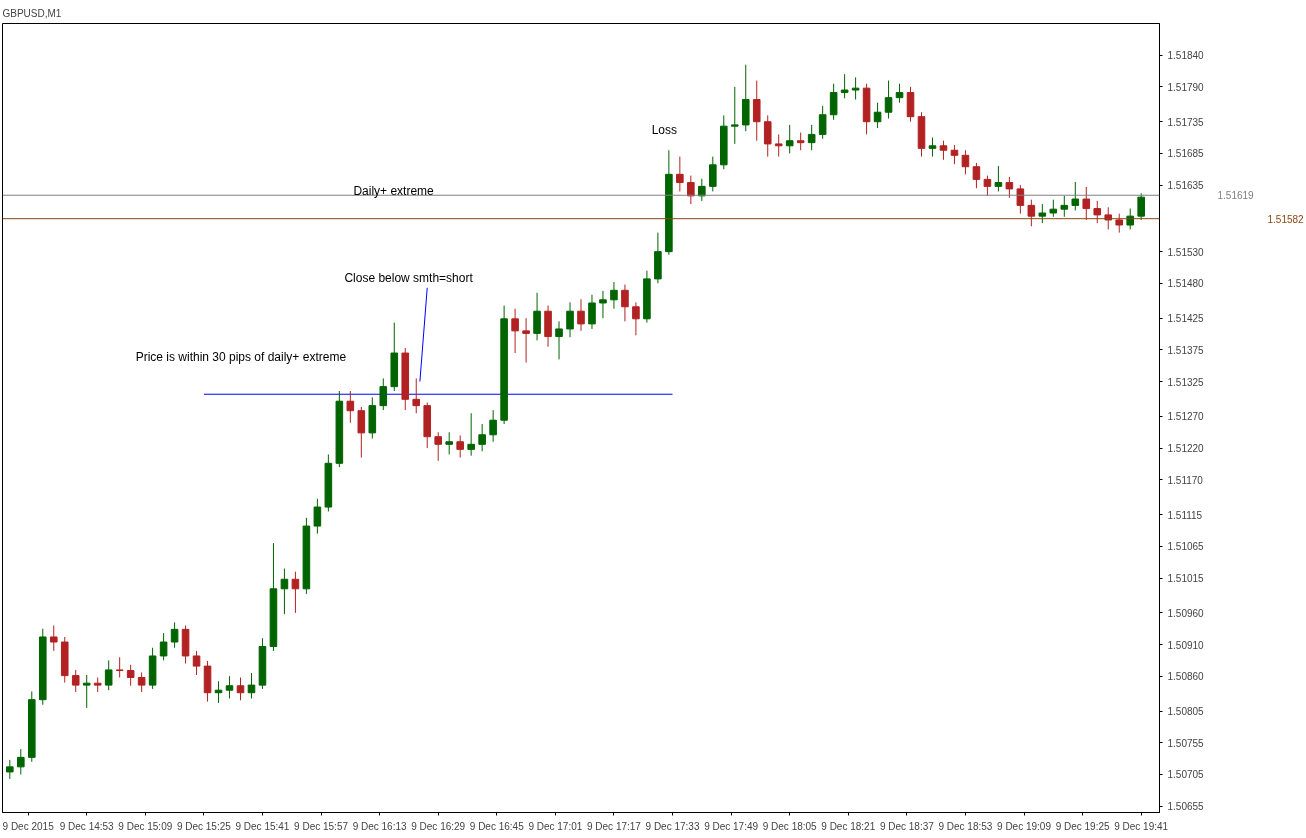 This screenshot has width=1306, height=838. Describe the element at coordinates (497, 826) in the screenshot. I see `x-tick-label: 9 Dec 16:45` at that location.